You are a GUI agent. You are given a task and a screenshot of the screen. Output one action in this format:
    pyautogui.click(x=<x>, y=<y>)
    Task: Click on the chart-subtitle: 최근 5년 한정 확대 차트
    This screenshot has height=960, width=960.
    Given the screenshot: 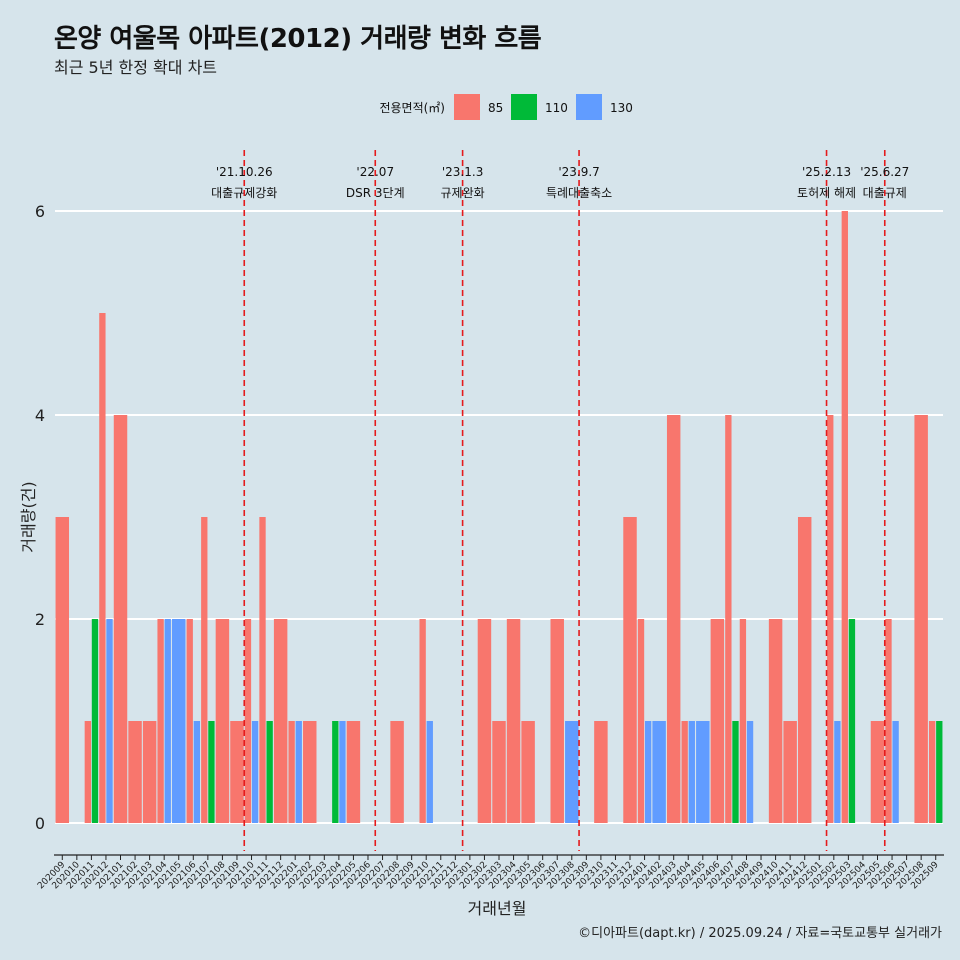 What is the action you would take?
    pyautogui.click(x=136, y=67)
    